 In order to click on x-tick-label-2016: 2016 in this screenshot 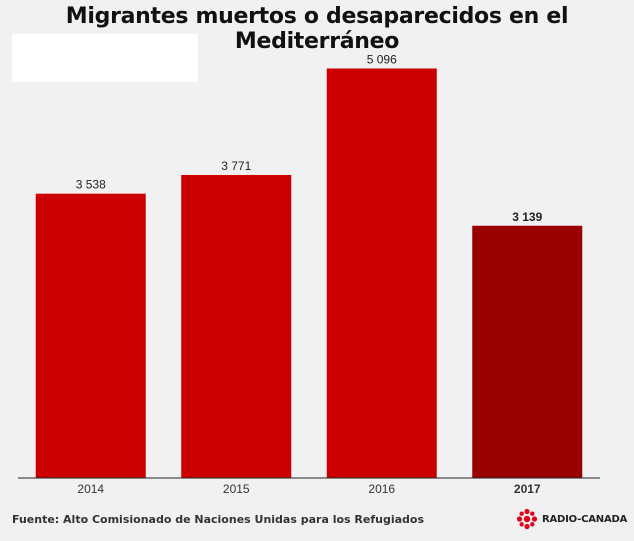, I will do `click(381, 489)`.